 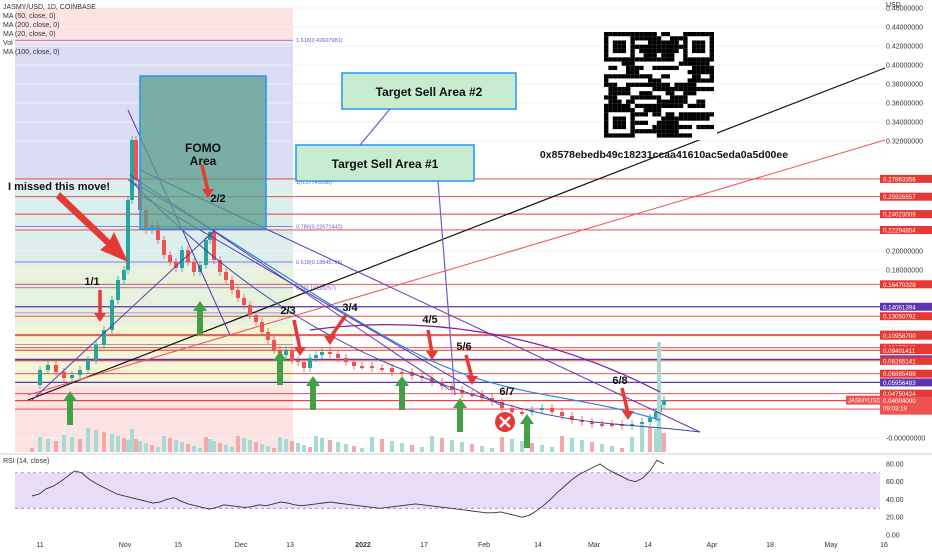 What do you see at coordinates (402, 381) in the screenshot?
I see `buy-arrow-head` at bounding box center [402, 381].